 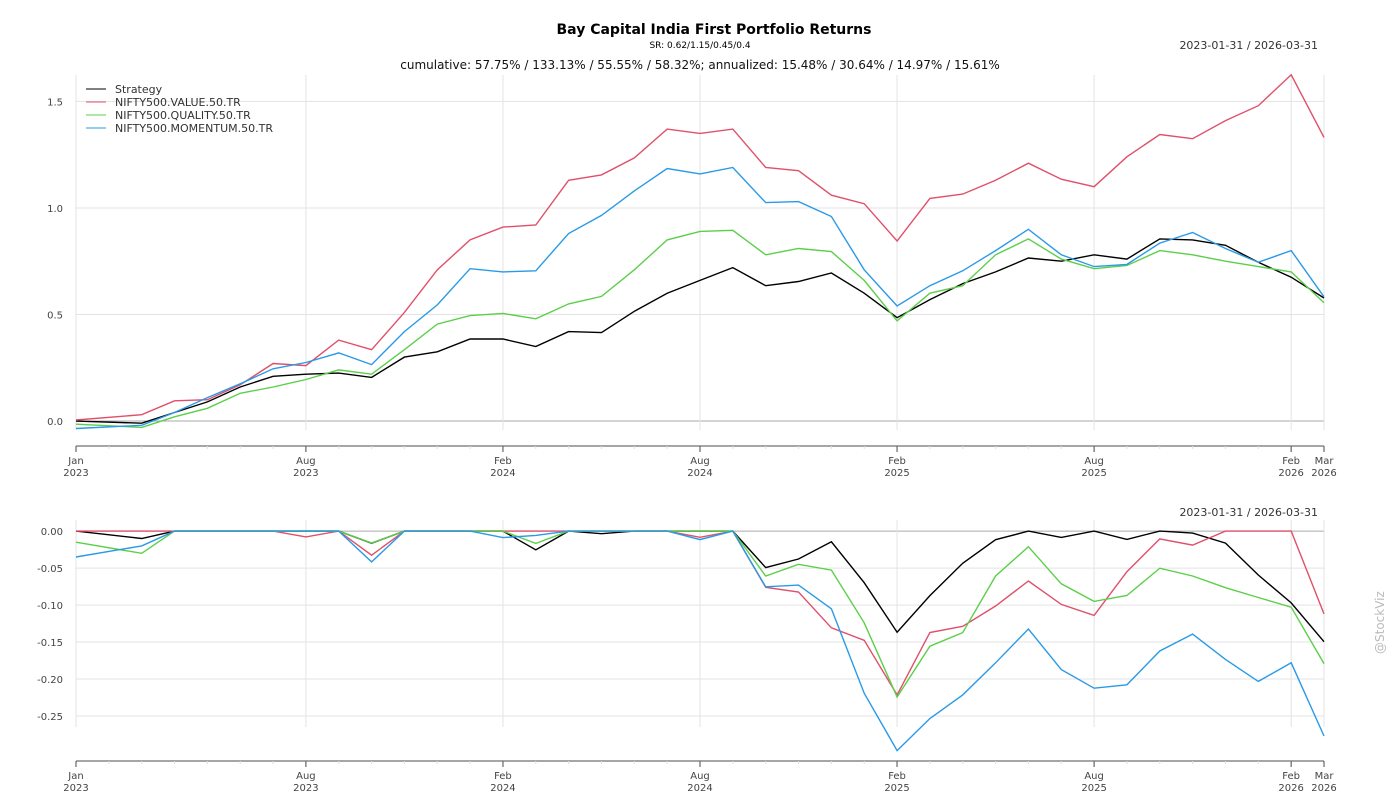 I want to click on y-tick-label: -0.25, so click(x=50, y=717).